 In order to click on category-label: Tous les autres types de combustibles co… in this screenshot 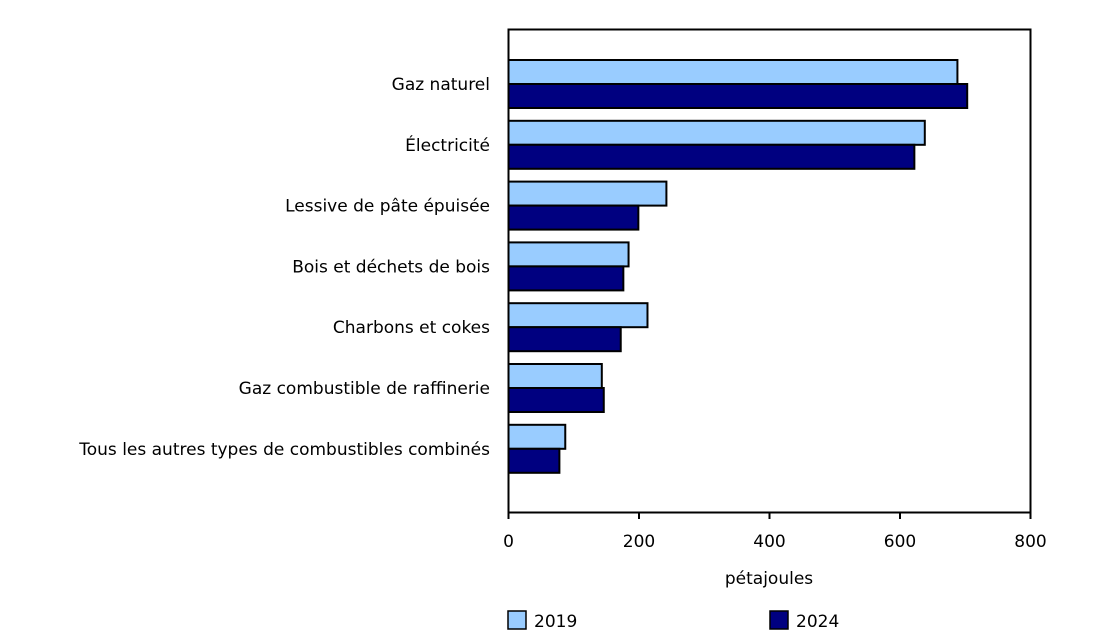, I will do `click(284, 450)`.